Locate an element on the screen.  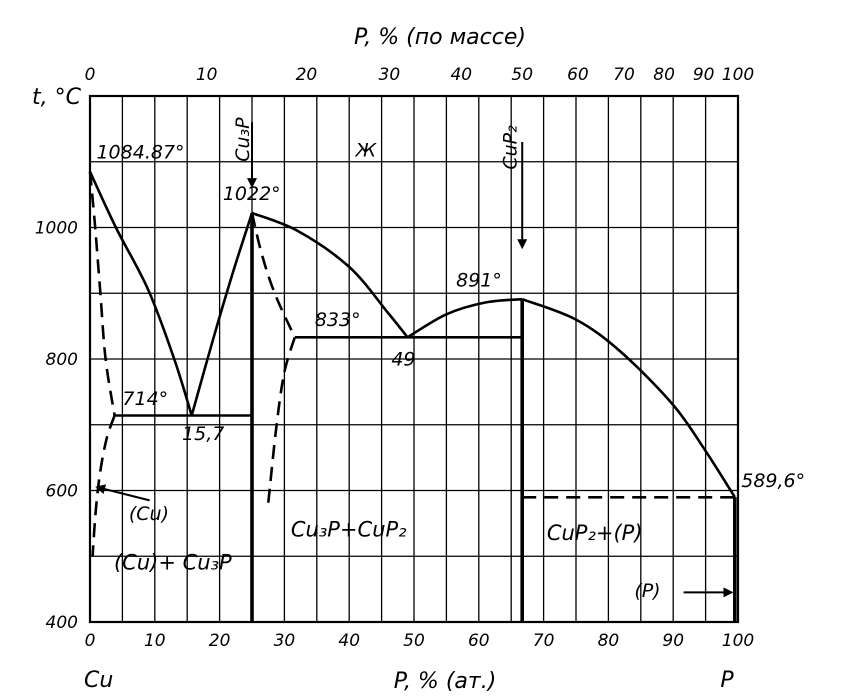
top-tick-label: 40 is located at coordinates (461, 75).